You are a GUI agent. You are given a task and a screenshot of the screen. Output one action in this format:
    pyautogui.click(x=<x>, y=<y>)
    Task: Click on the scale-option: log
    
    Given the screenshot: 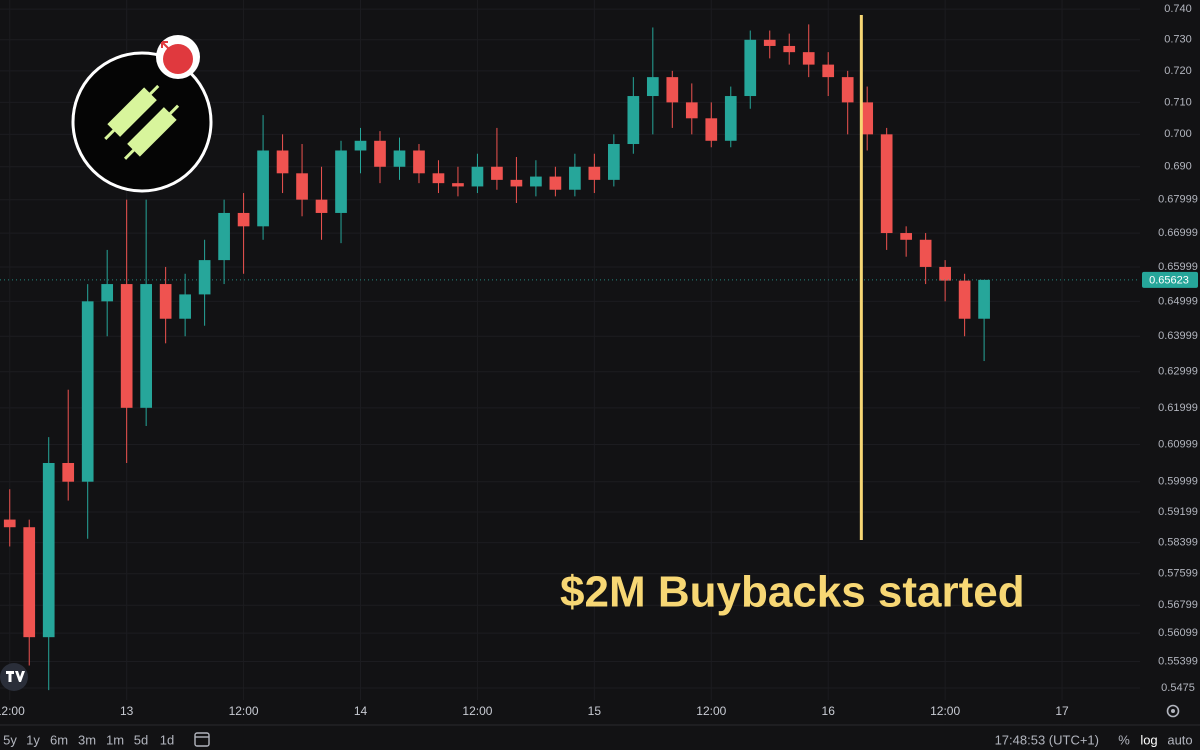 What is the action you would take?
    pyautogui.click(x=1148, y=739)
    